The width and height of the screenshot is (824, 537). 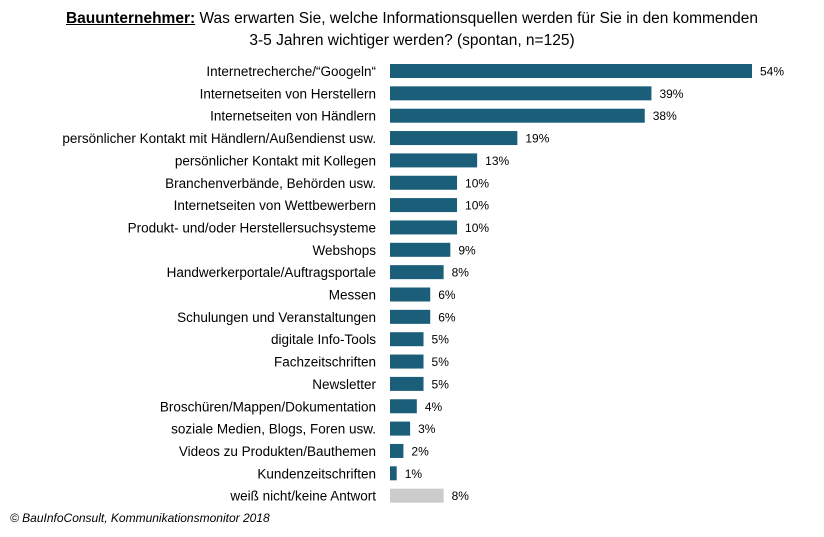 What do you see at coordinates (671, 94) in the screenshot?
I see `value-label: 39%` at bounding box center [671, 94].